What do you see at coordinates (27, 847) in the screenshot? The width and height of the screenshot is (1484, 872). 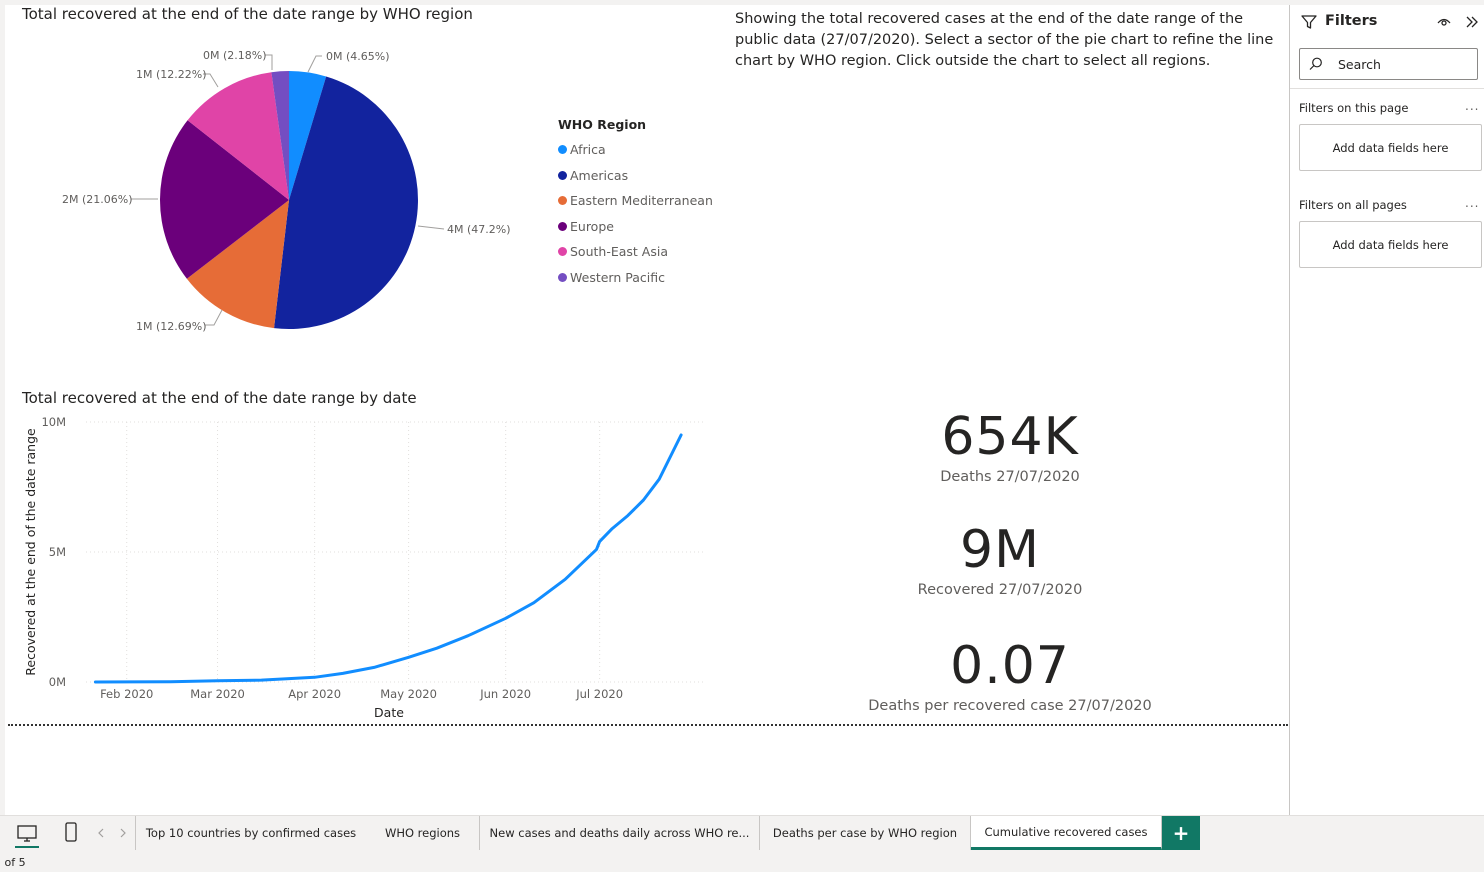 I see `active-layout-indicator` at bounding box center [27, 847].